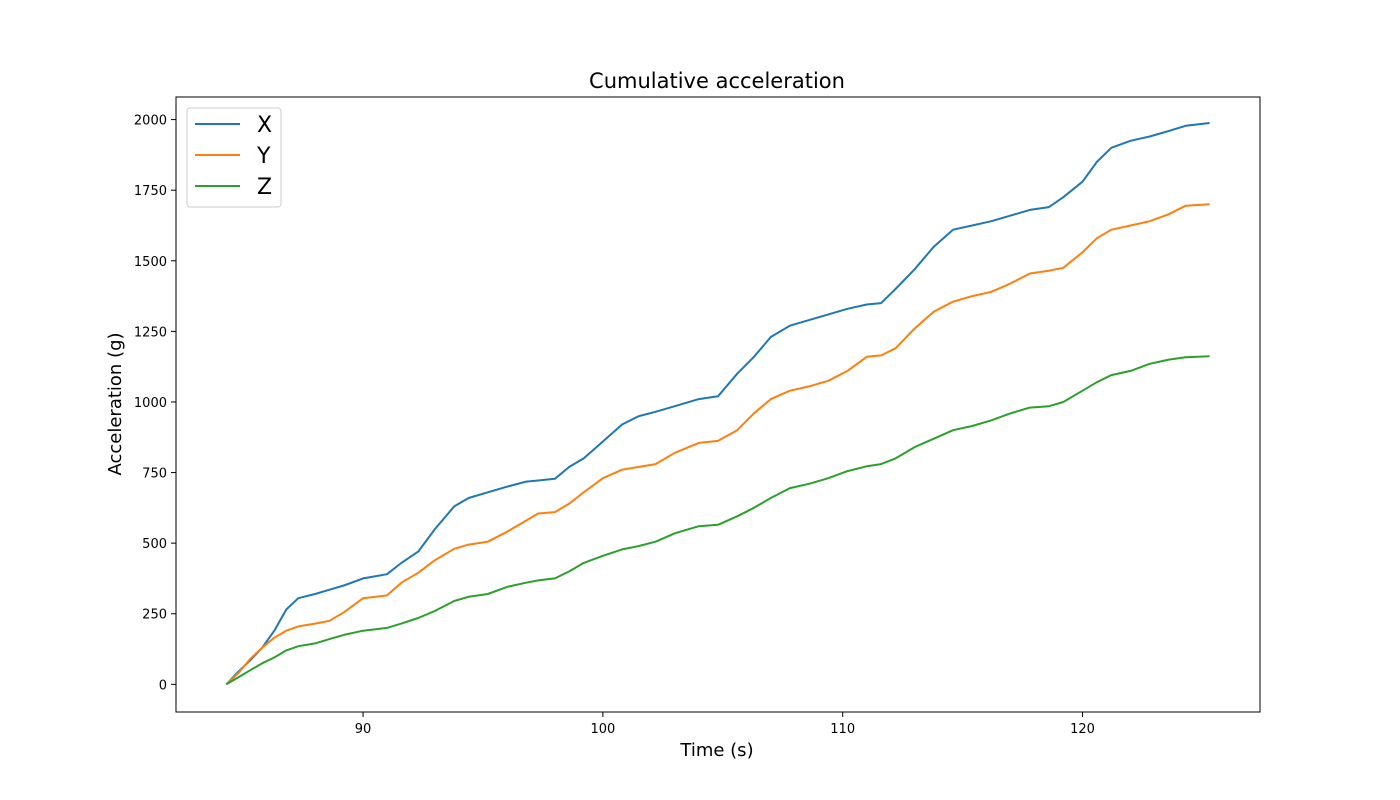  I want to click on x-tick-label: 100, so click(602, 729).